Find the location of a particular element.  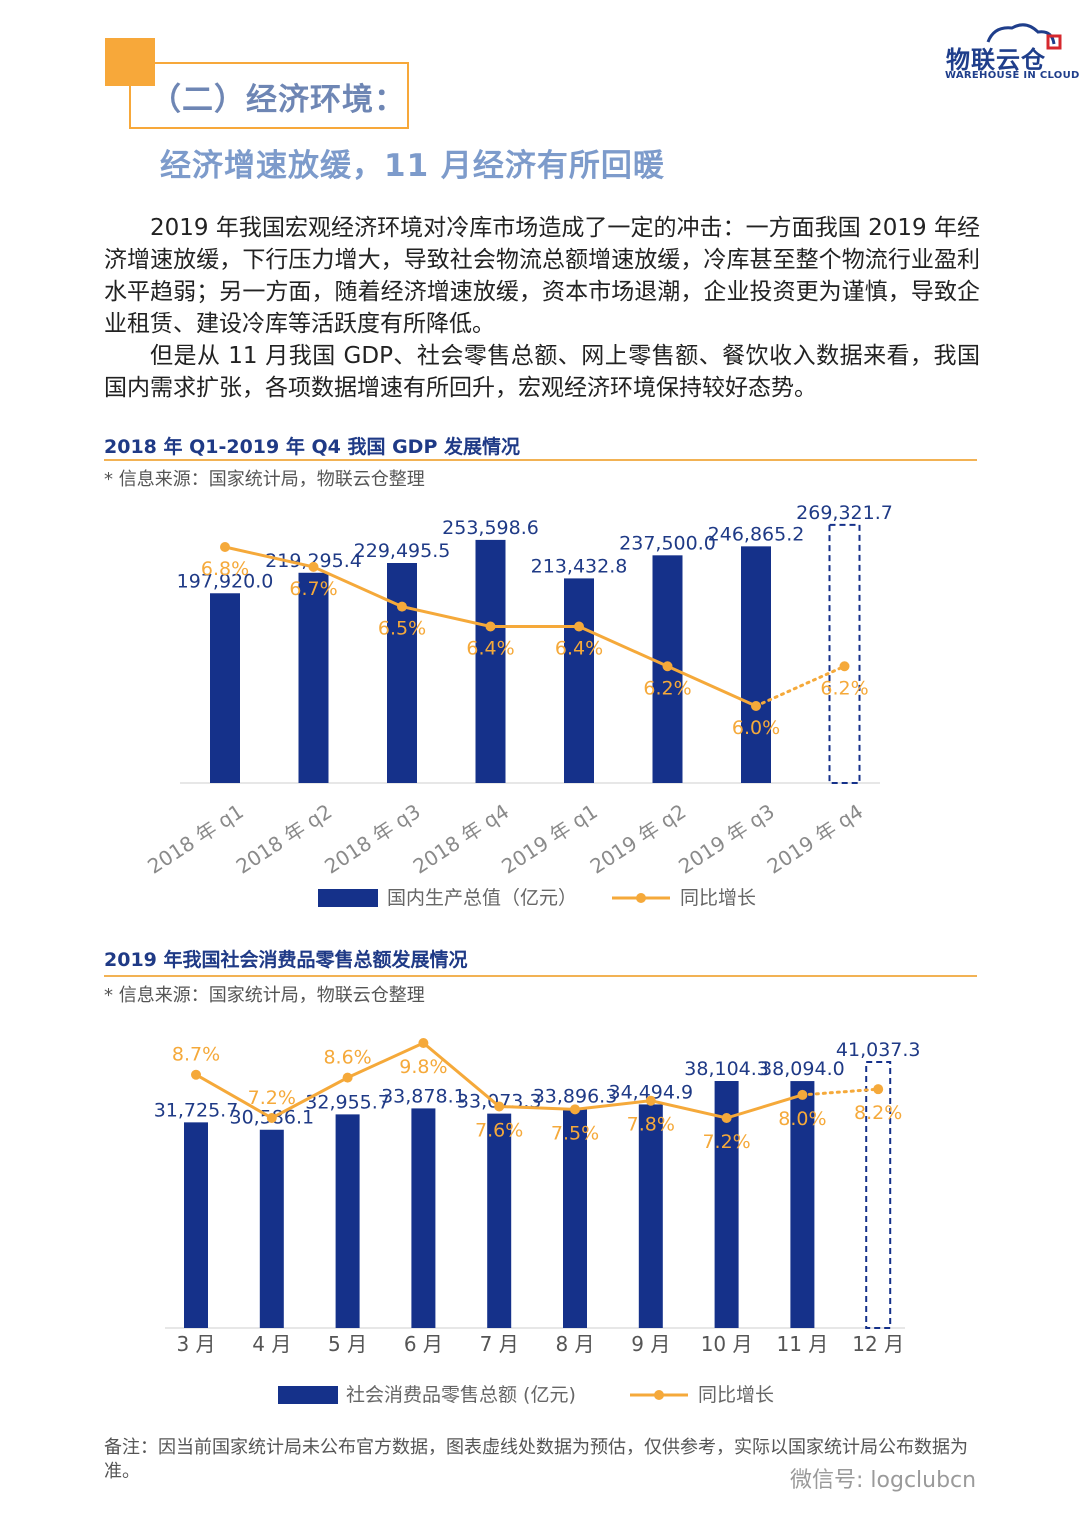

gdp-growth-line-estimated is located at coordinates (800, 686).